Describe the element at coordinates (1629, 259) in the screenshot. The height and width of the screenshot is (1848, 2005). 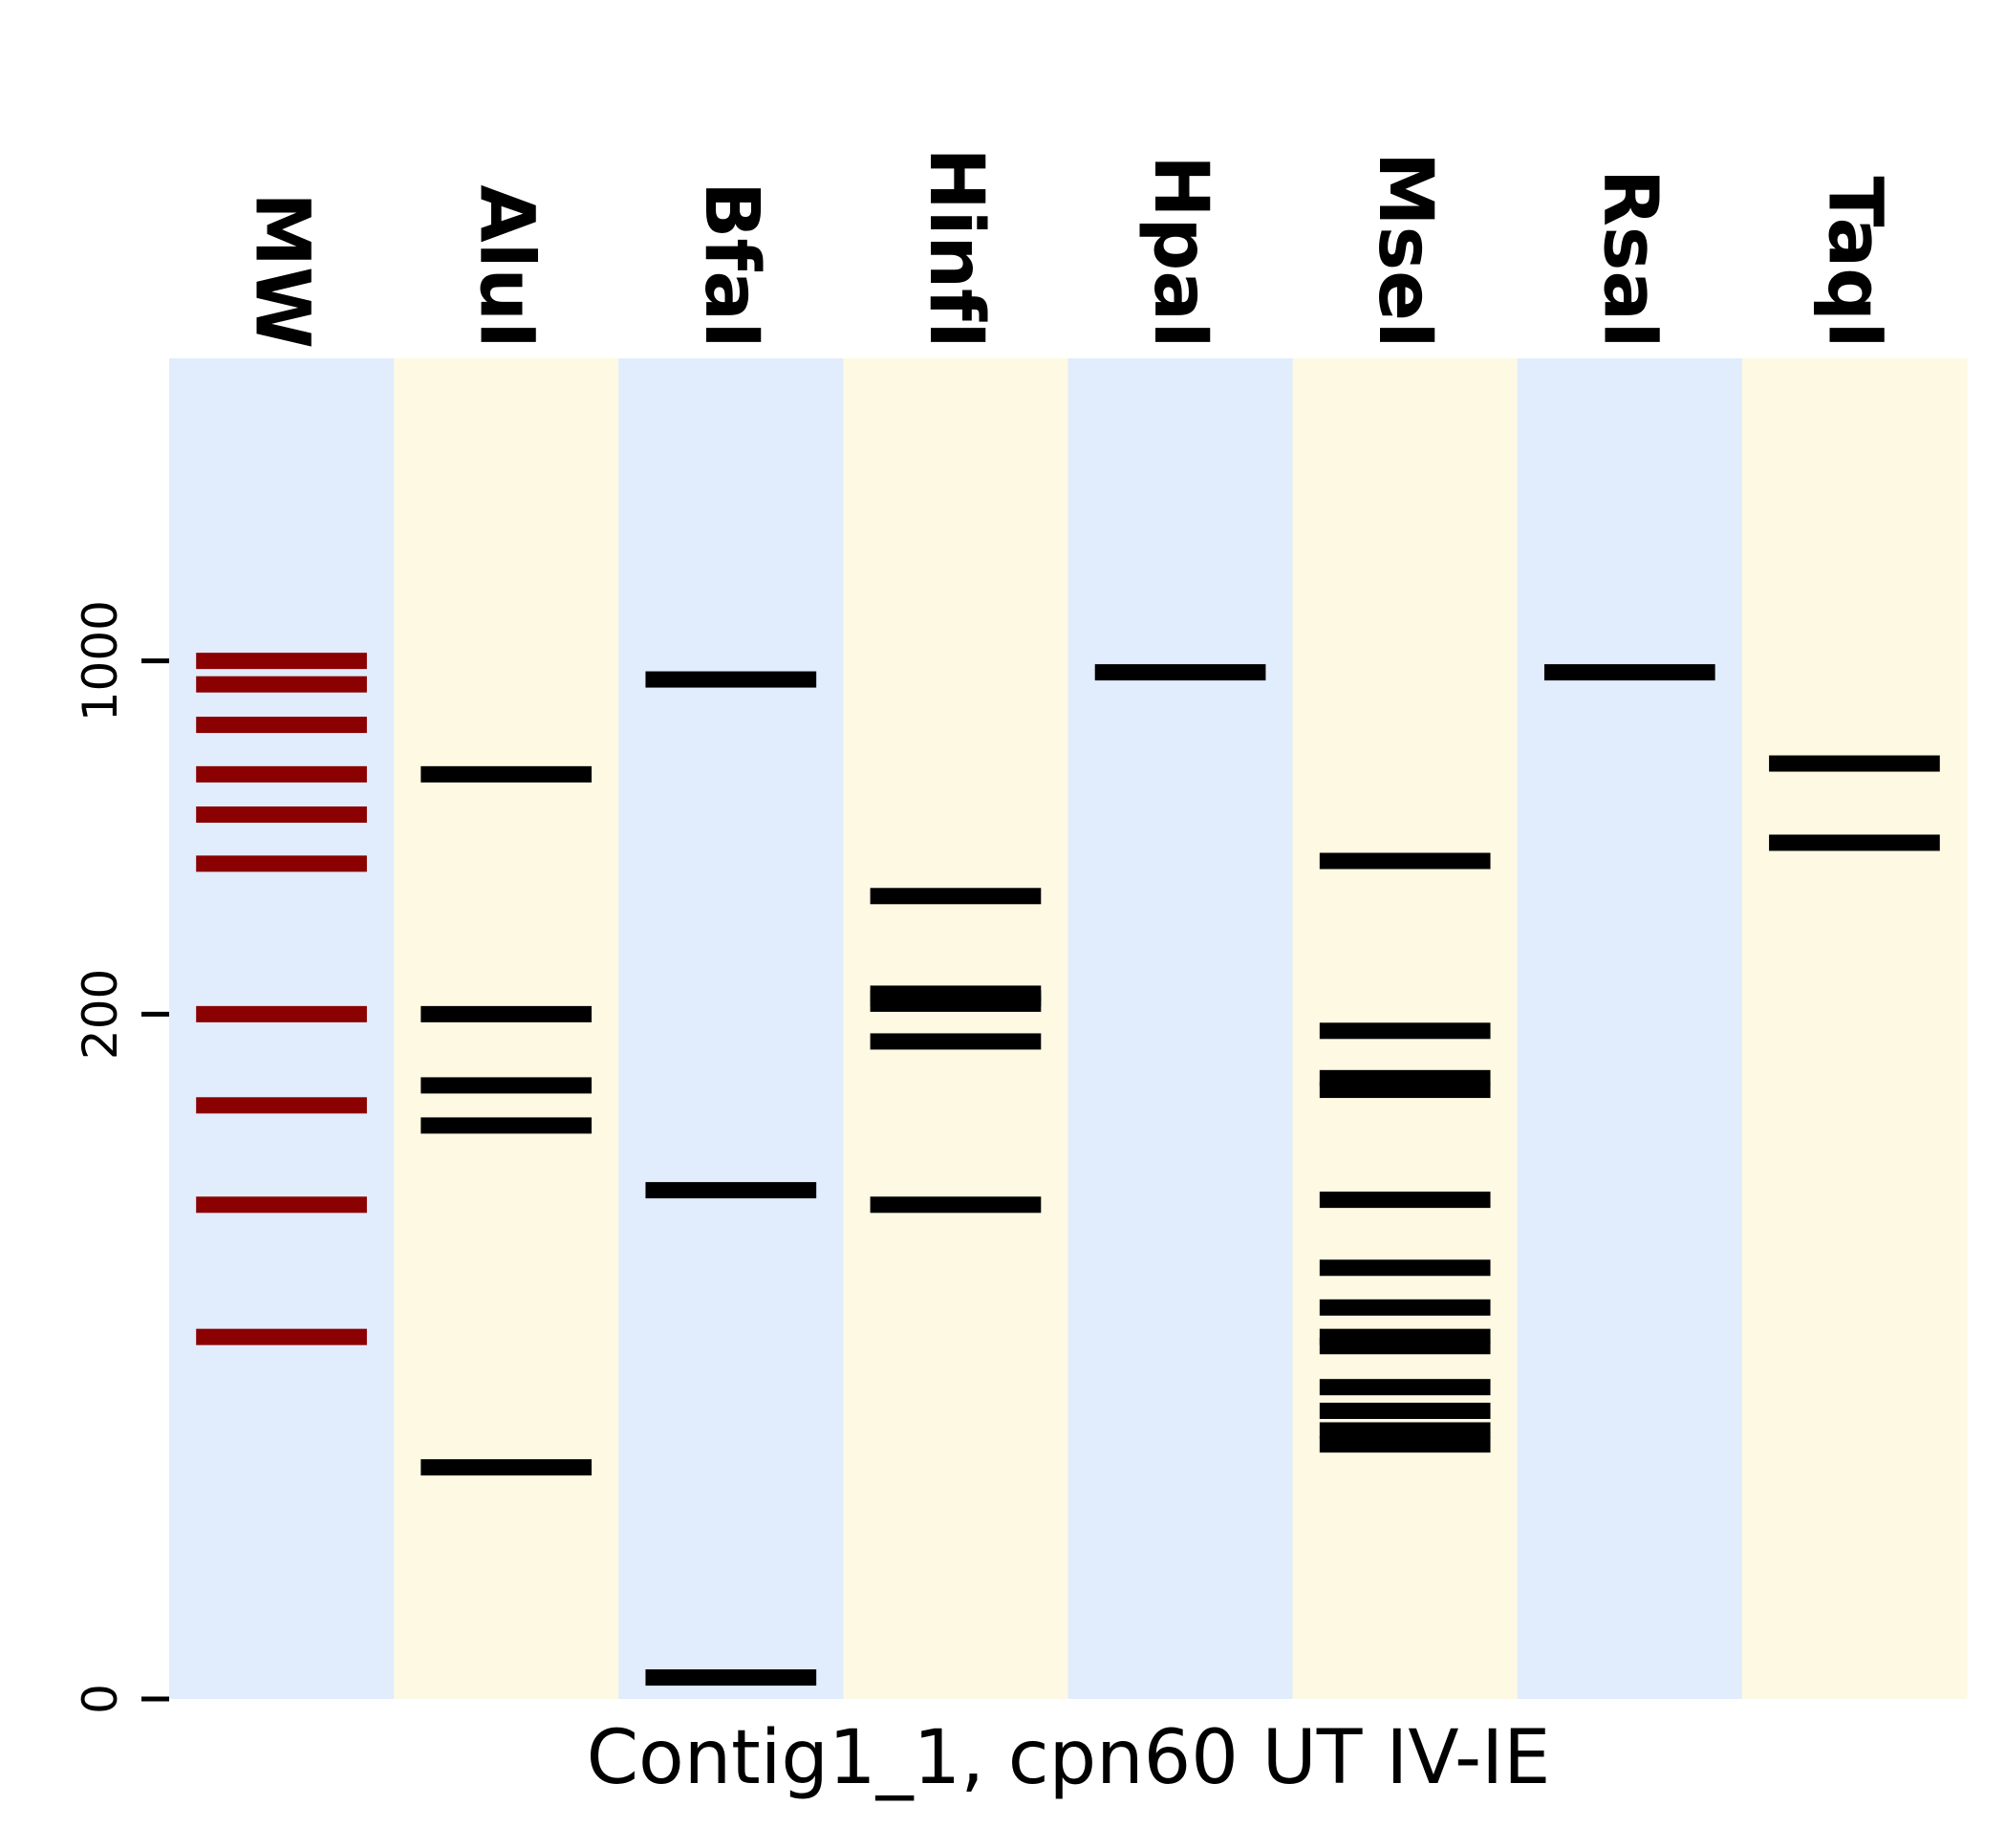
I see `lane-label-rsai: RsaI` at that location.